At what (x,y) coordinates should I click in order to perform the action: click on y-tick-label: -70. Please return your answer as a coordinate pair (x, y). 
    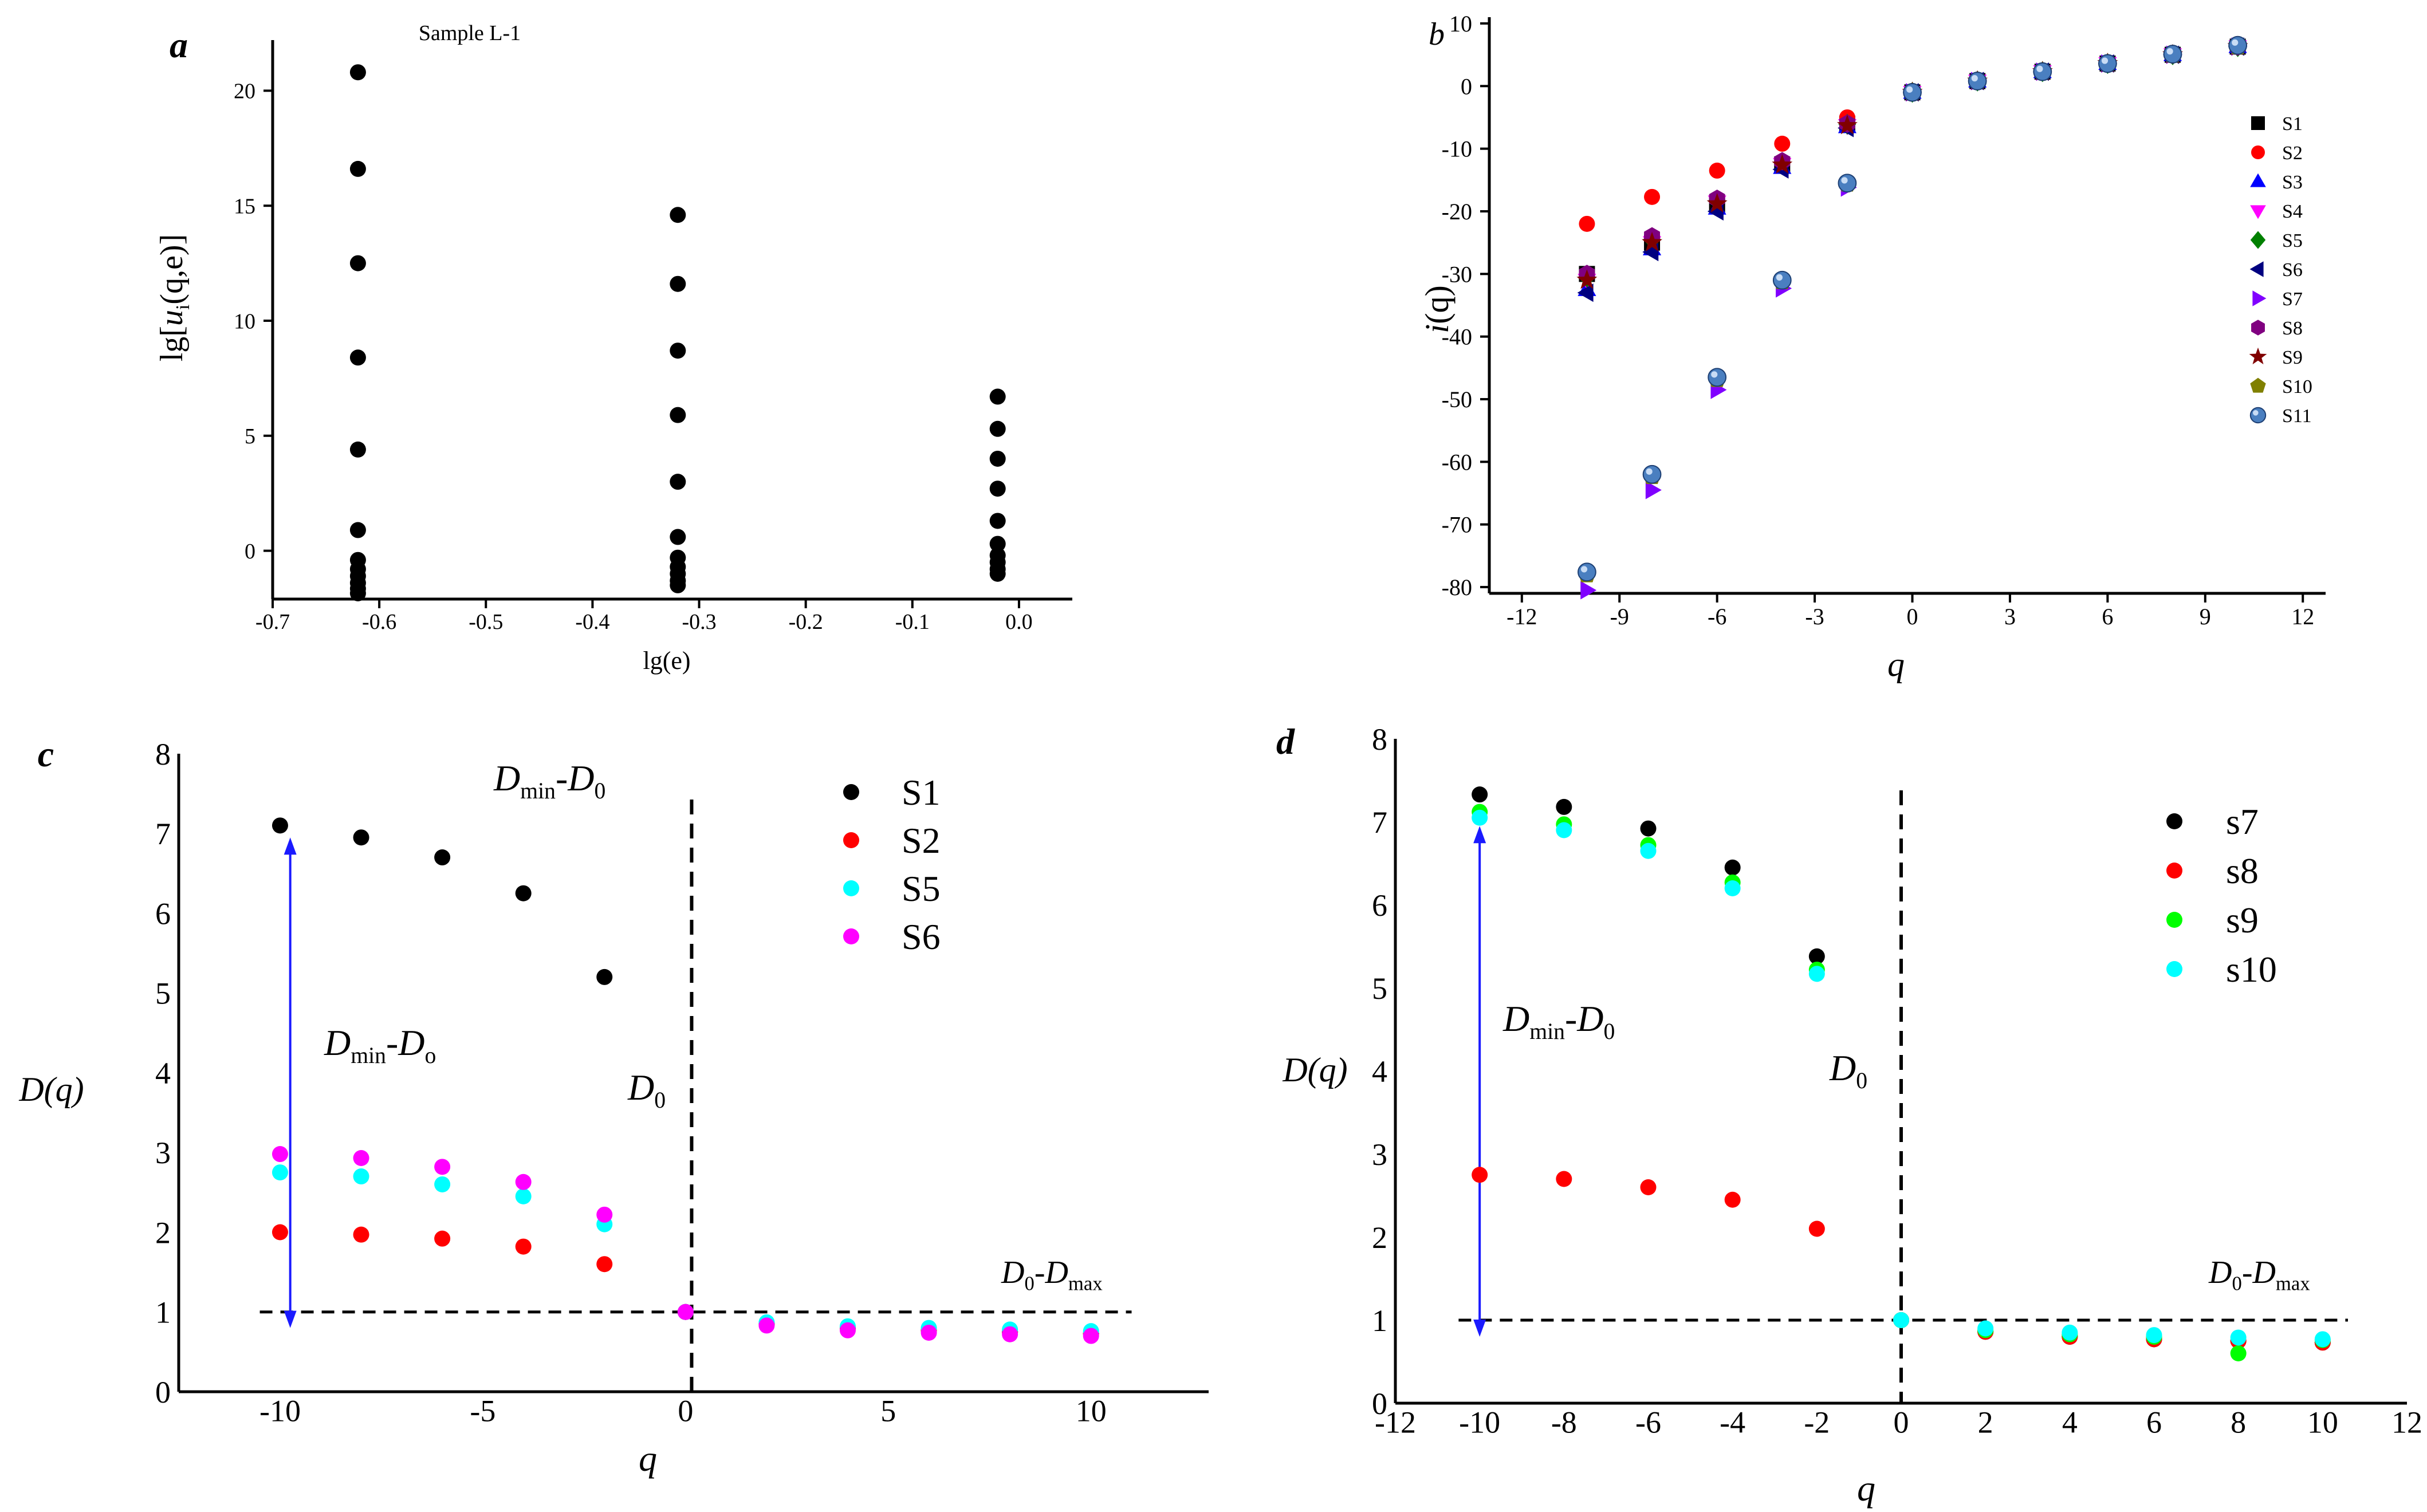
    Looking at the image, I should click on (1457, 525).